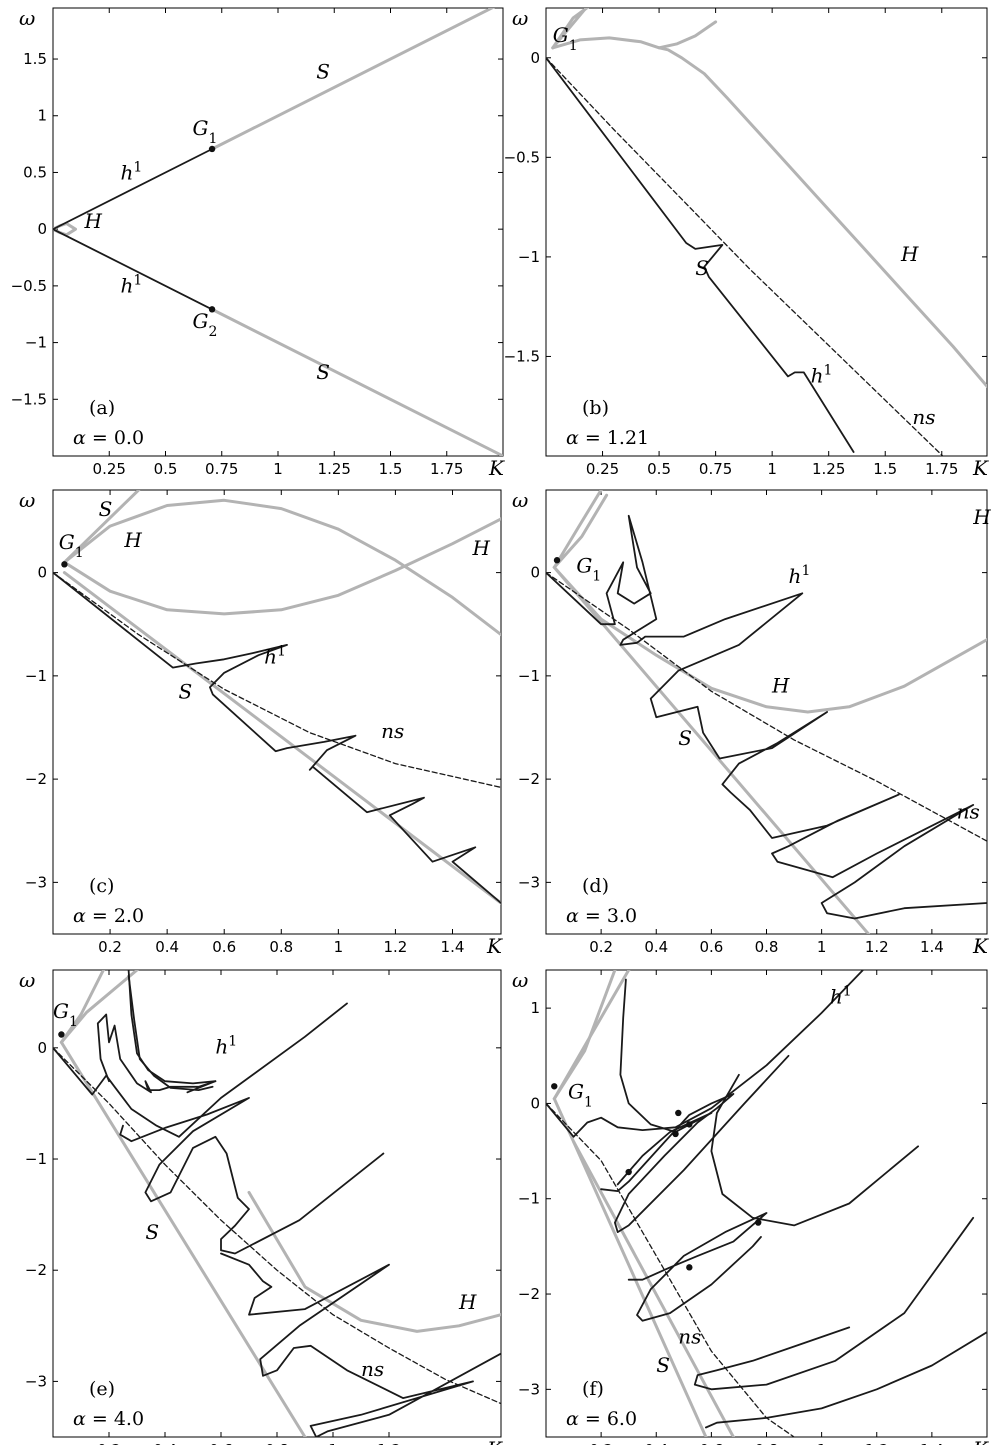  I want to click on panel-label: (b), so click(595, 408).